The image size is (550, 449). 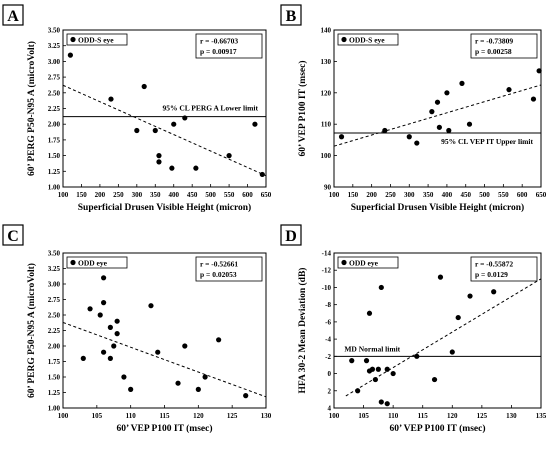 What do you see at coordinates (541, 195) in the screenshot?
I see `x-tick-label: 650` at bounding box center [541, 195].